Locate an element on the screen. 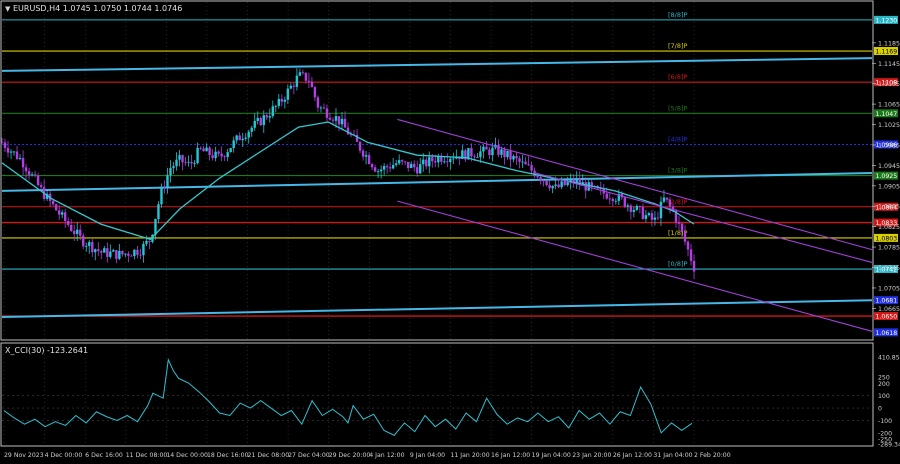  cci-line is located at coordinates (348, 396).